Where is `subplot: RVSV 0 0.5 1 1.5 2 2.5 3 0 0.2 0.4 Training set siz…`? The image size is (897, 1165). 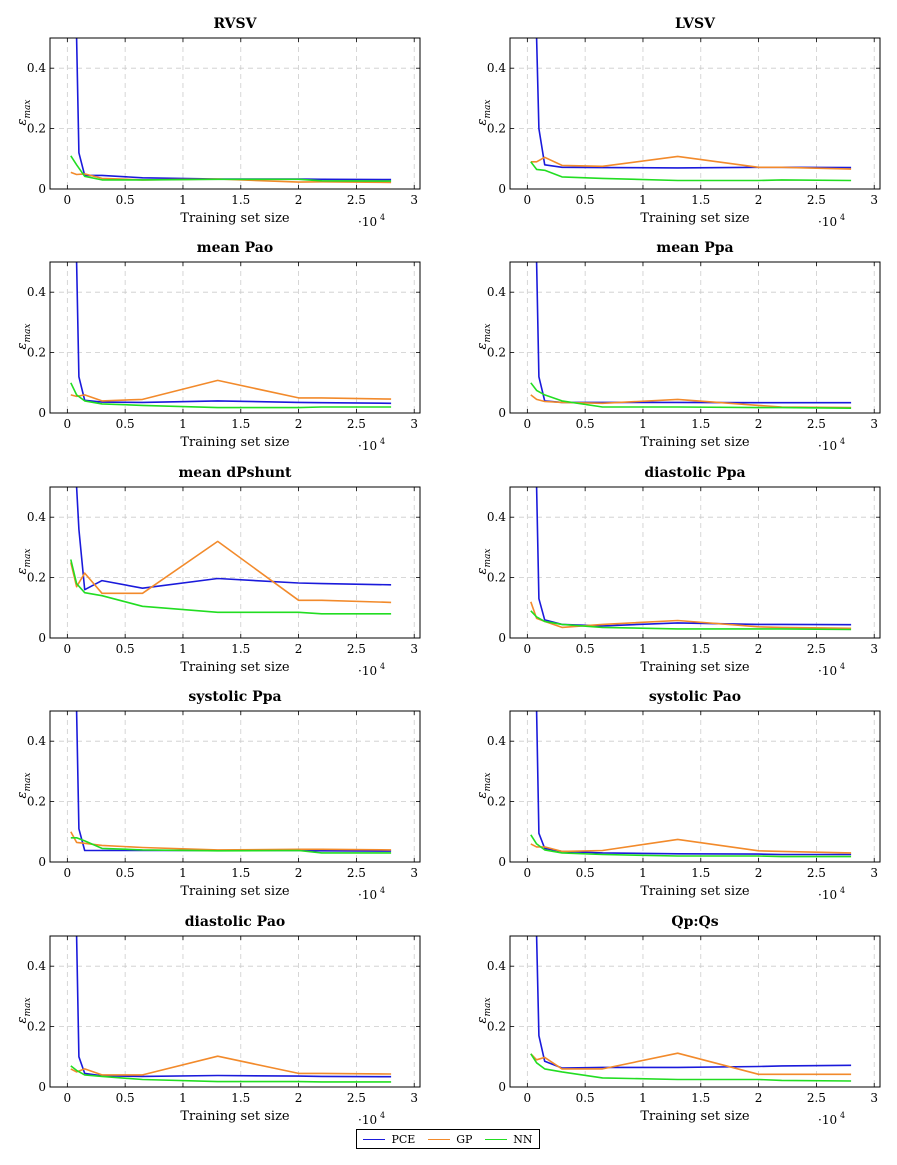 subplot: RVSV 0 0.5 1 1.5 2 2.5 3 0 0.2 0.4 Training set siz… is located at coordinates (218, 122).